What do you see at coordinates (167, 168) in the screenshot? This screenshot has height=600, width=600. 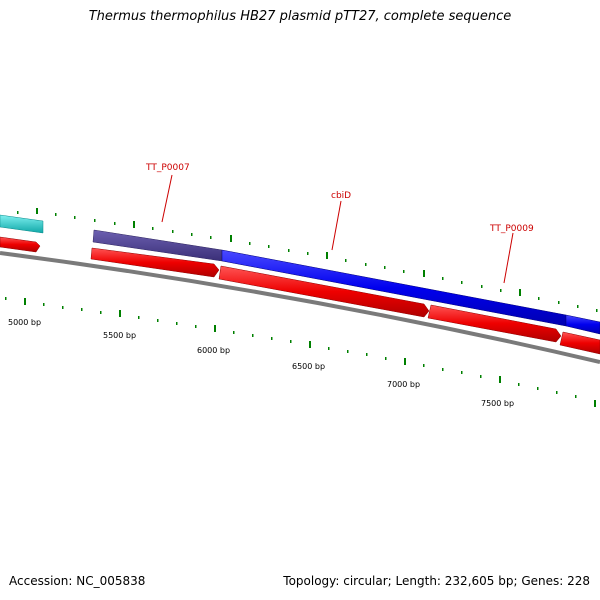 I see `gene-label-tt-p0007: TT_P0007` at bounding box center [167, 168].